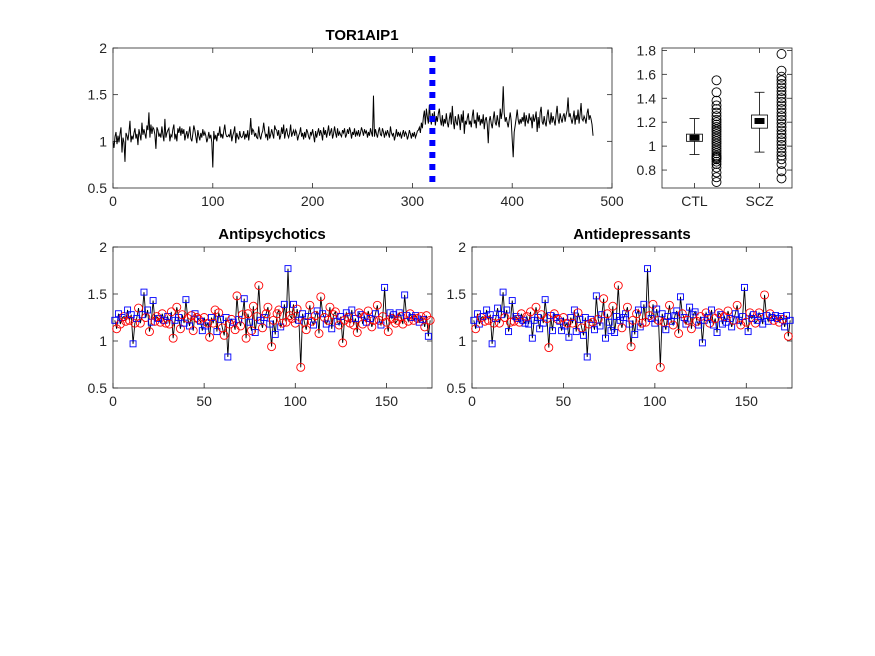  Describe the element at coordinates (694, 201) in the screenshot. I see `category-label-ctl: CTL` at that location.